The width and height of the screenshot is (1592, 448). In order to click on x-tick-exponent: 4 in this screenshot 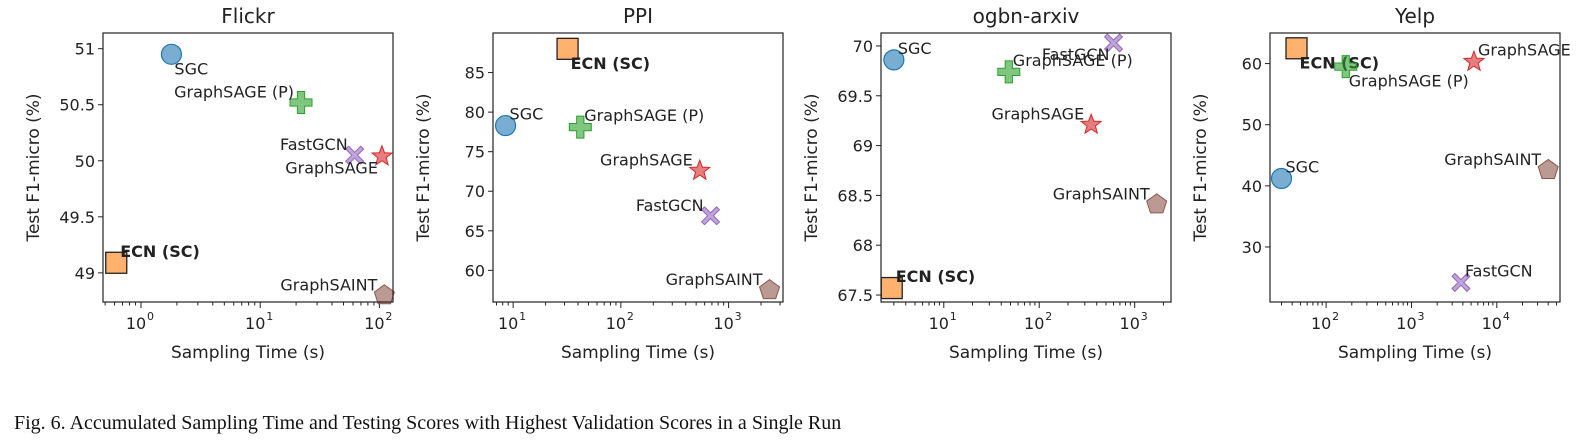, I will do `click(1506, 316)`.